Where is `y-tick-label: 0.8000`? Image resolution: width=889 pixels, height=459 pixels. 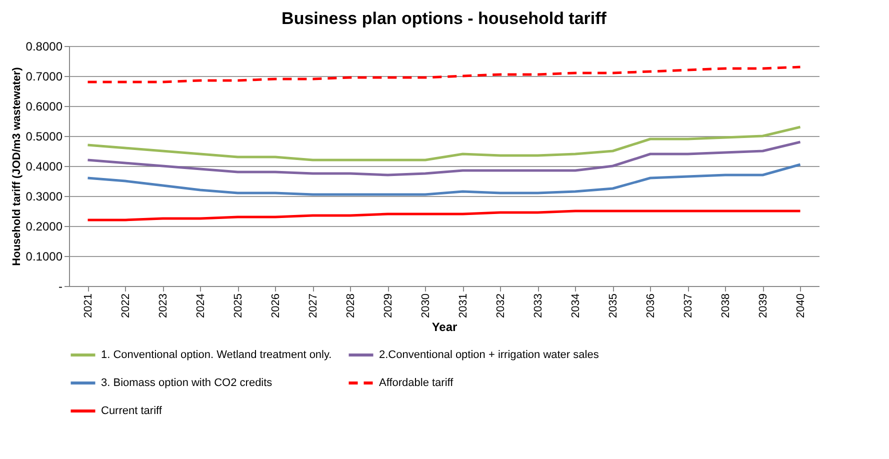
y-tick-label: 0.8000 is located at coordinates (44, 47).